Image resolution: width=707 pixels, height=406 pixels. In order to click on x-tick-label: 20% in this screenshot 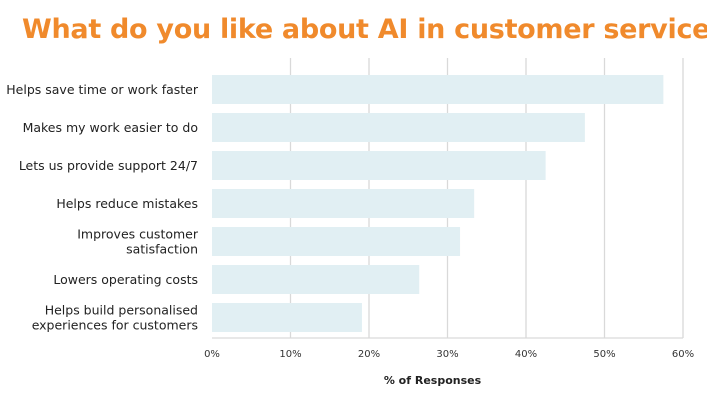, I will do `click(369, 354)`.